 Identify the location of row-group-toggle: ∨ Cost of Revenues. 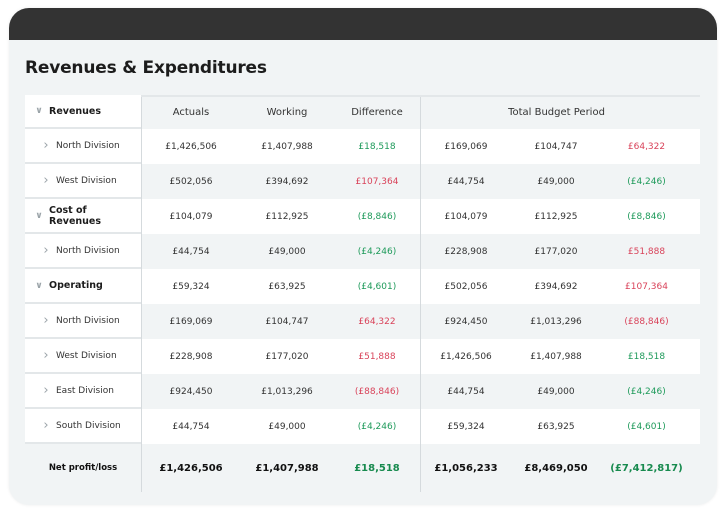
(83, 216).